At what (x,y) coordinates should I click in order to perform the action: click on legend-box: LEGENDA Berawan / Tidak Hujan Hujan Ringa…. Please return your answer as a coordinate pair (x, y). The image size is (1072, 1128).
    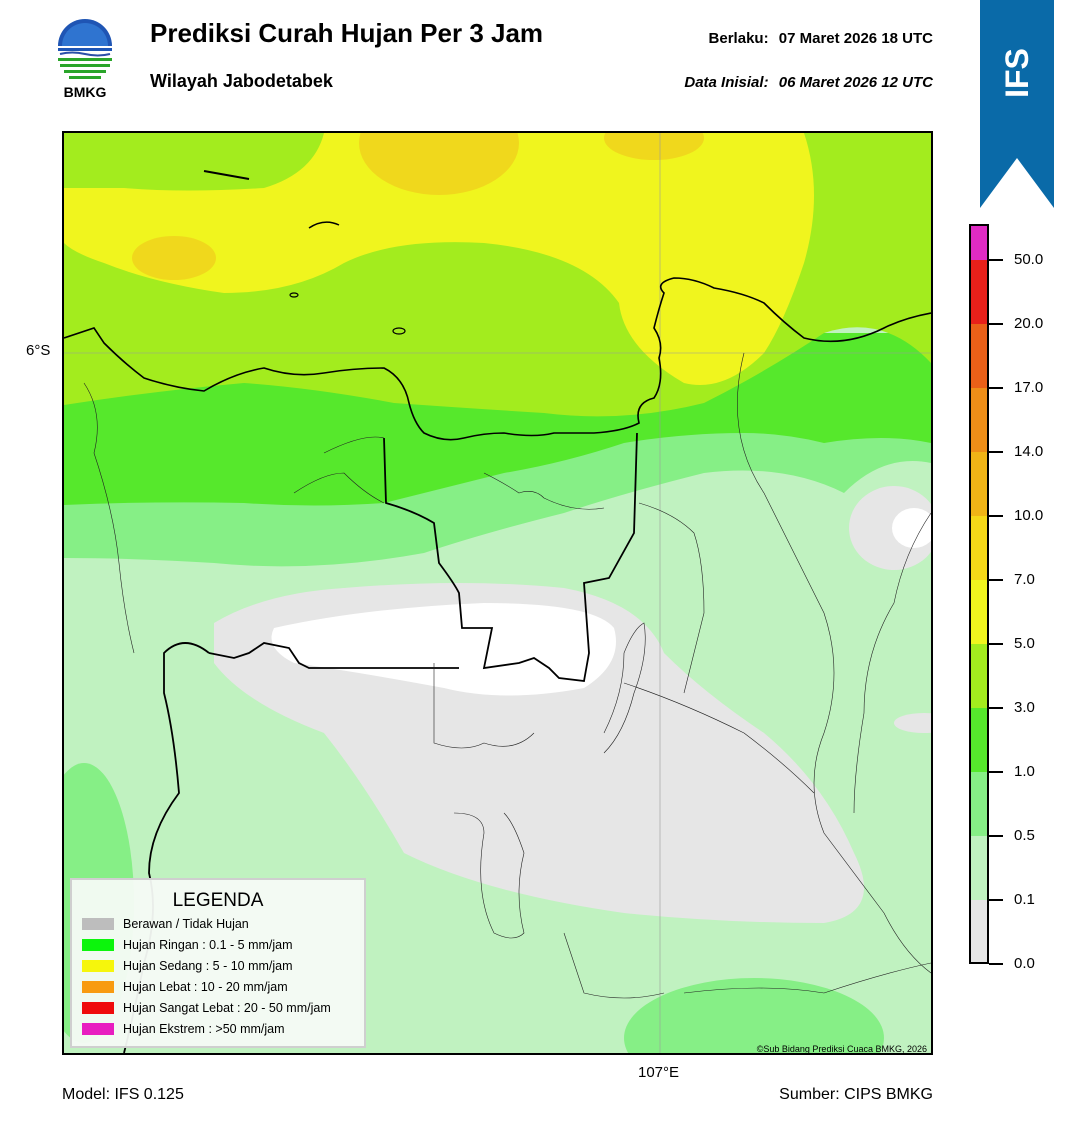
    Looking at the image, I should click on (218, 963).